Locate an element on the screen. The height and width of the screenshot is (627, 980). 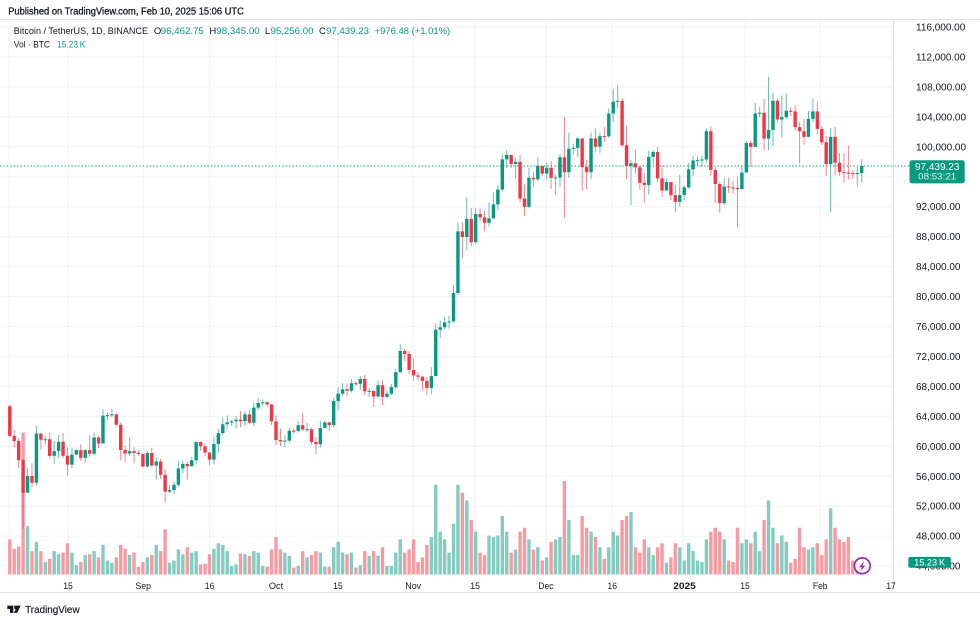
svg-text:Bitcoin / TetherUS, 1D, BINANC: Bitcoin / TetherUS, 1D, BINANCE is located at coordinates (81, 31).